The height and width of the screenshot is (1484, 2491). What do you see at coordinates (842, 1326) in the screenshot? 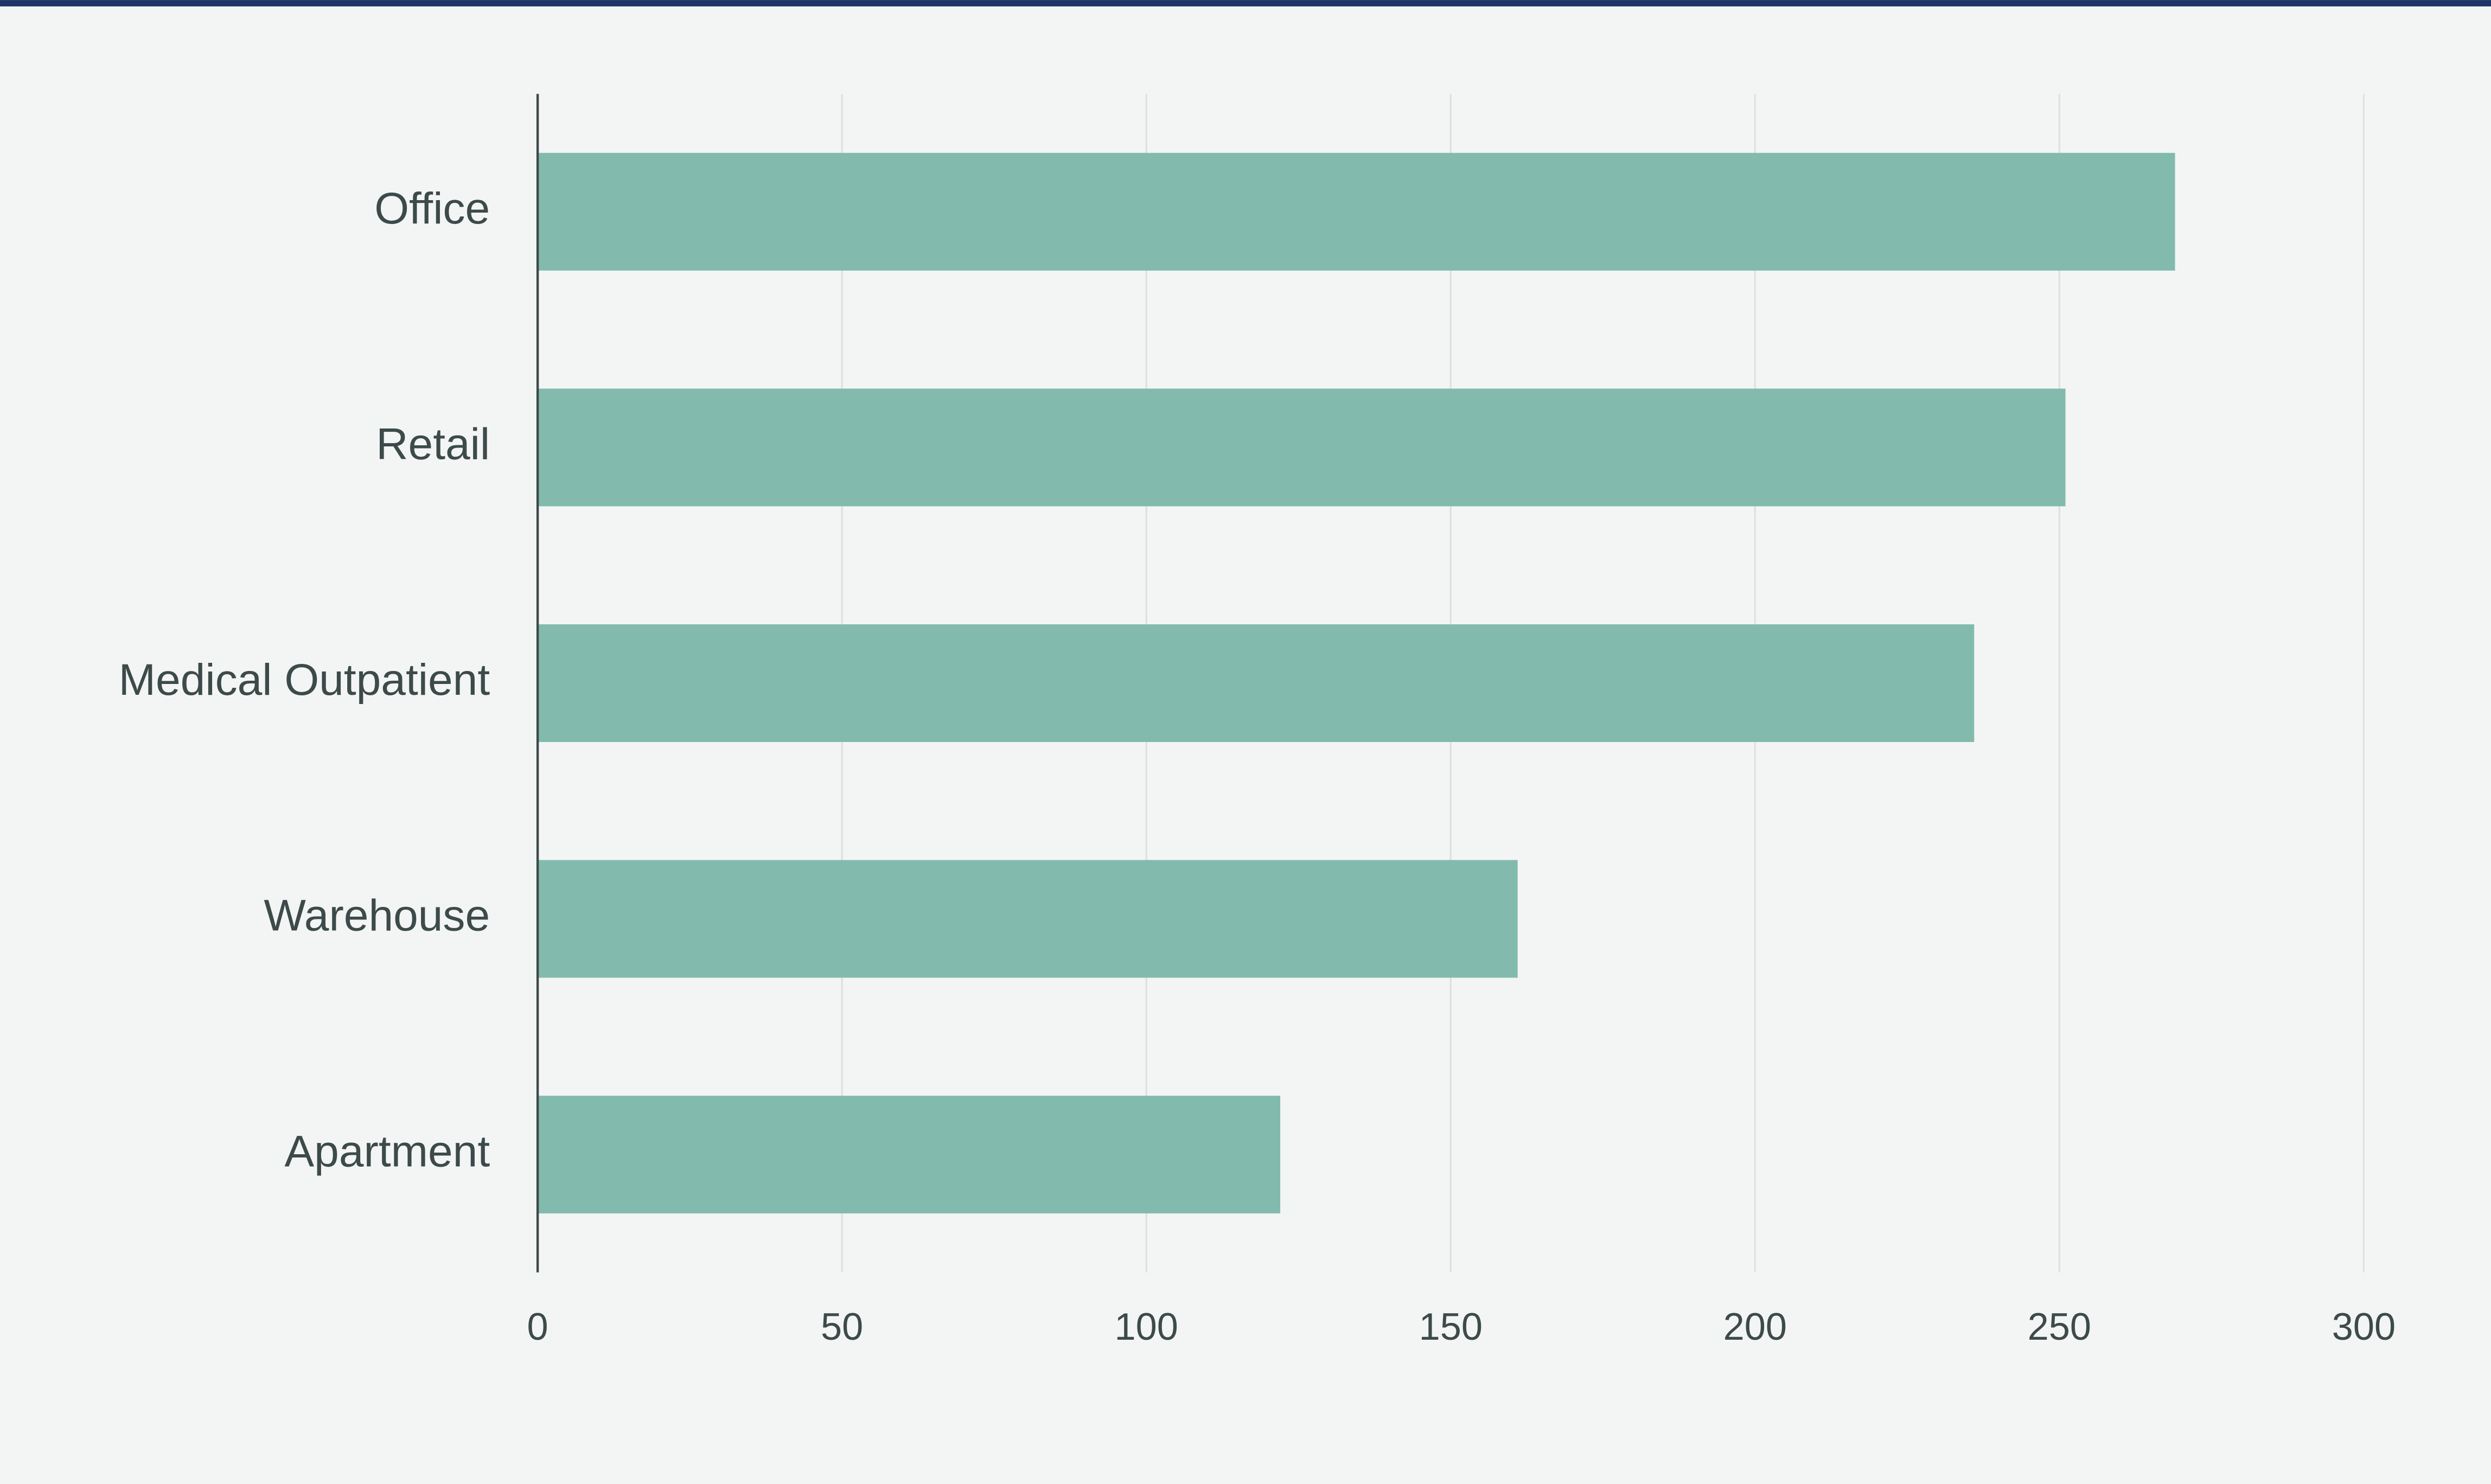
I see `x-tick-label: 50` at bounding box center [842, 1326].